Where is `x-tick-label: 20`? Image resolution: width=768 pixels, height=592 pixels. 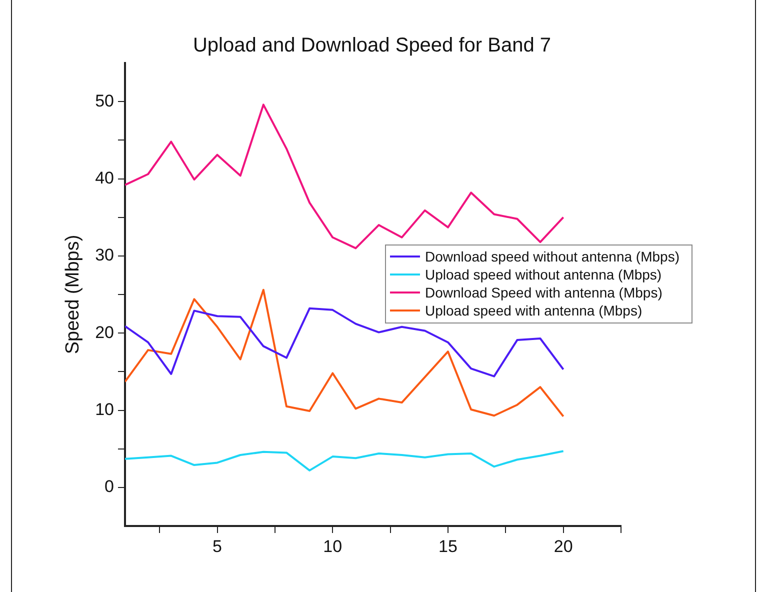
x-tick-label: 20 is located at coordinates (563, 546).